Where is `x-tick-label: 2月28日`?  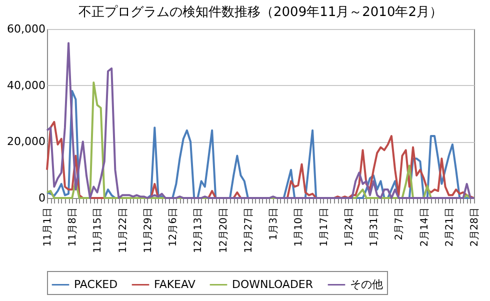 x-tick-label: 2月28日 is located at coordinates (475, 227).